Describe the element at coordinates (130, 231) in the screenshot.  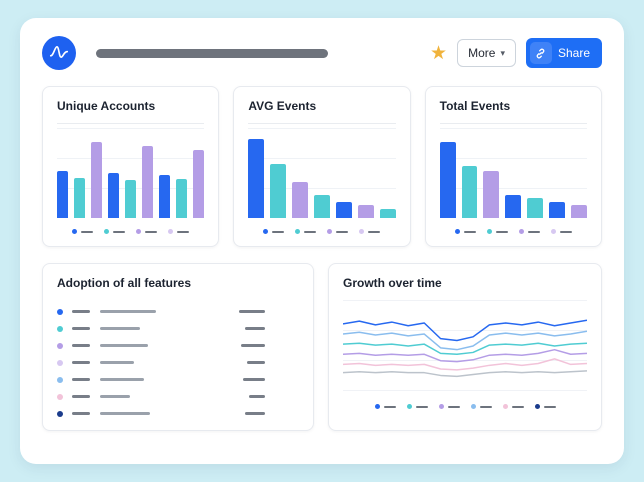
I see `chart-legend` at that location.